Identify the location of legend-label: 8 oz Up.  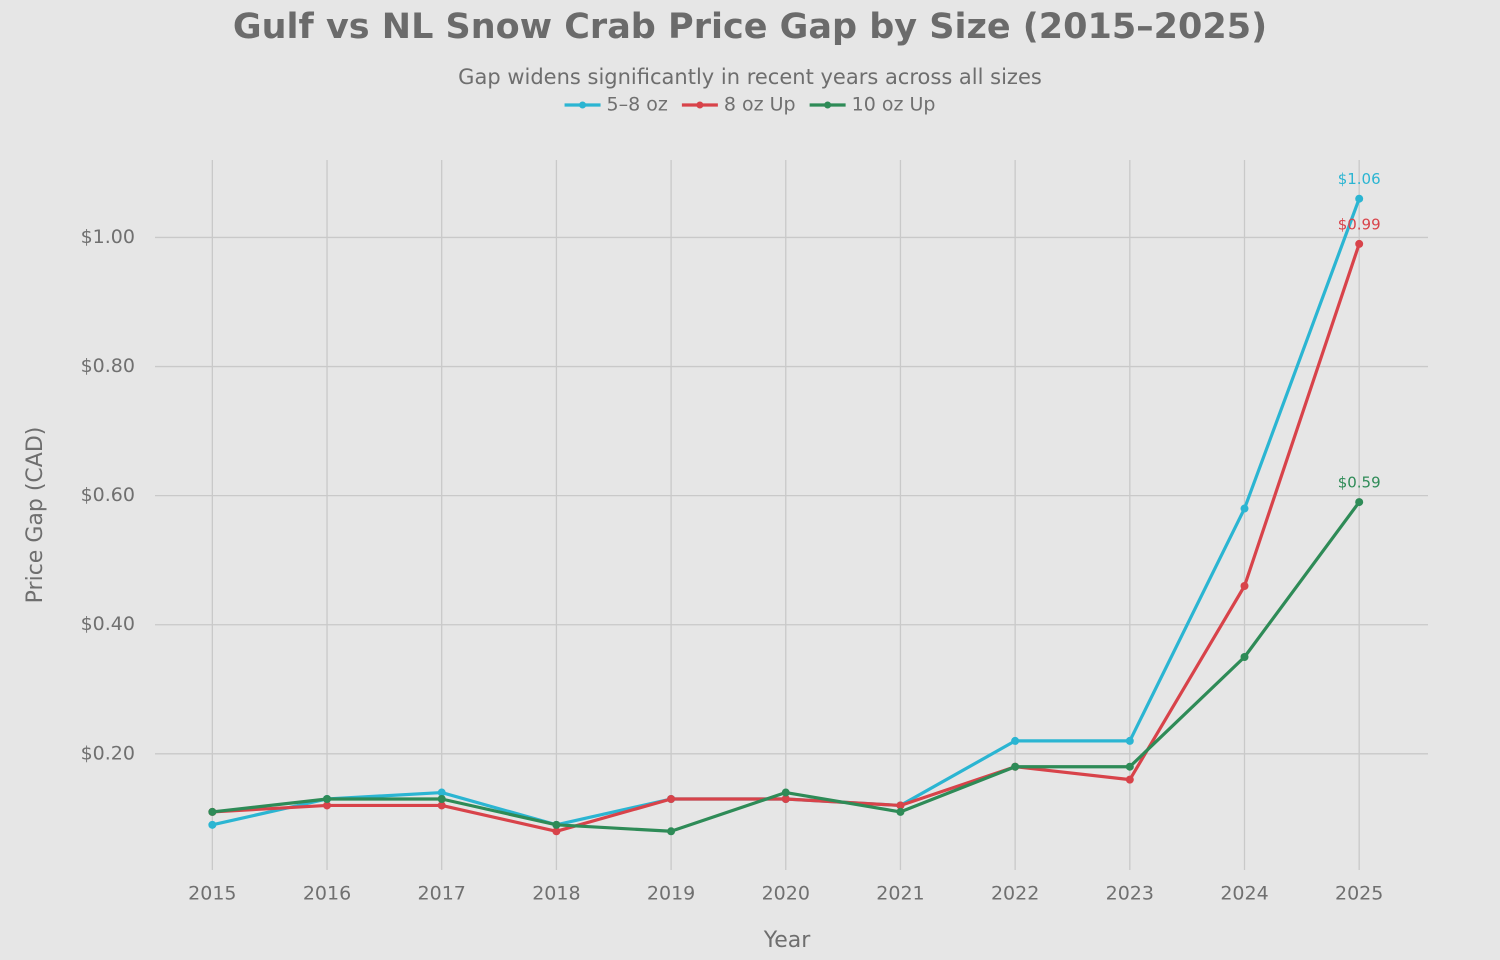
(760, 105).